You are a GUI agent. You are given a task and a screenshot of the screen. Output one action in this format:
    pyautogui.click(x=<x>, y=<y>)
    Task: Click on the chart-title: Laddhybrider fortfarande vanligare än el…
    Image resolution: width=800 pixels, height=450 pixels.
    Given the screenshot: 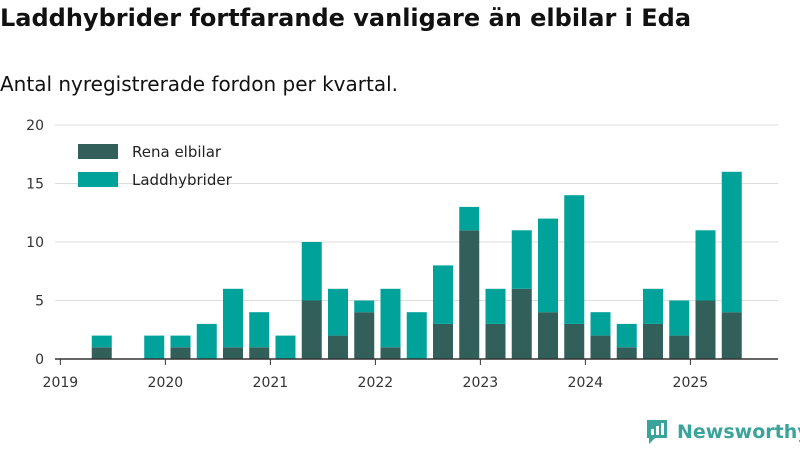 What is the action you would take?
    pyautogui.click(x=346, y=18)
    